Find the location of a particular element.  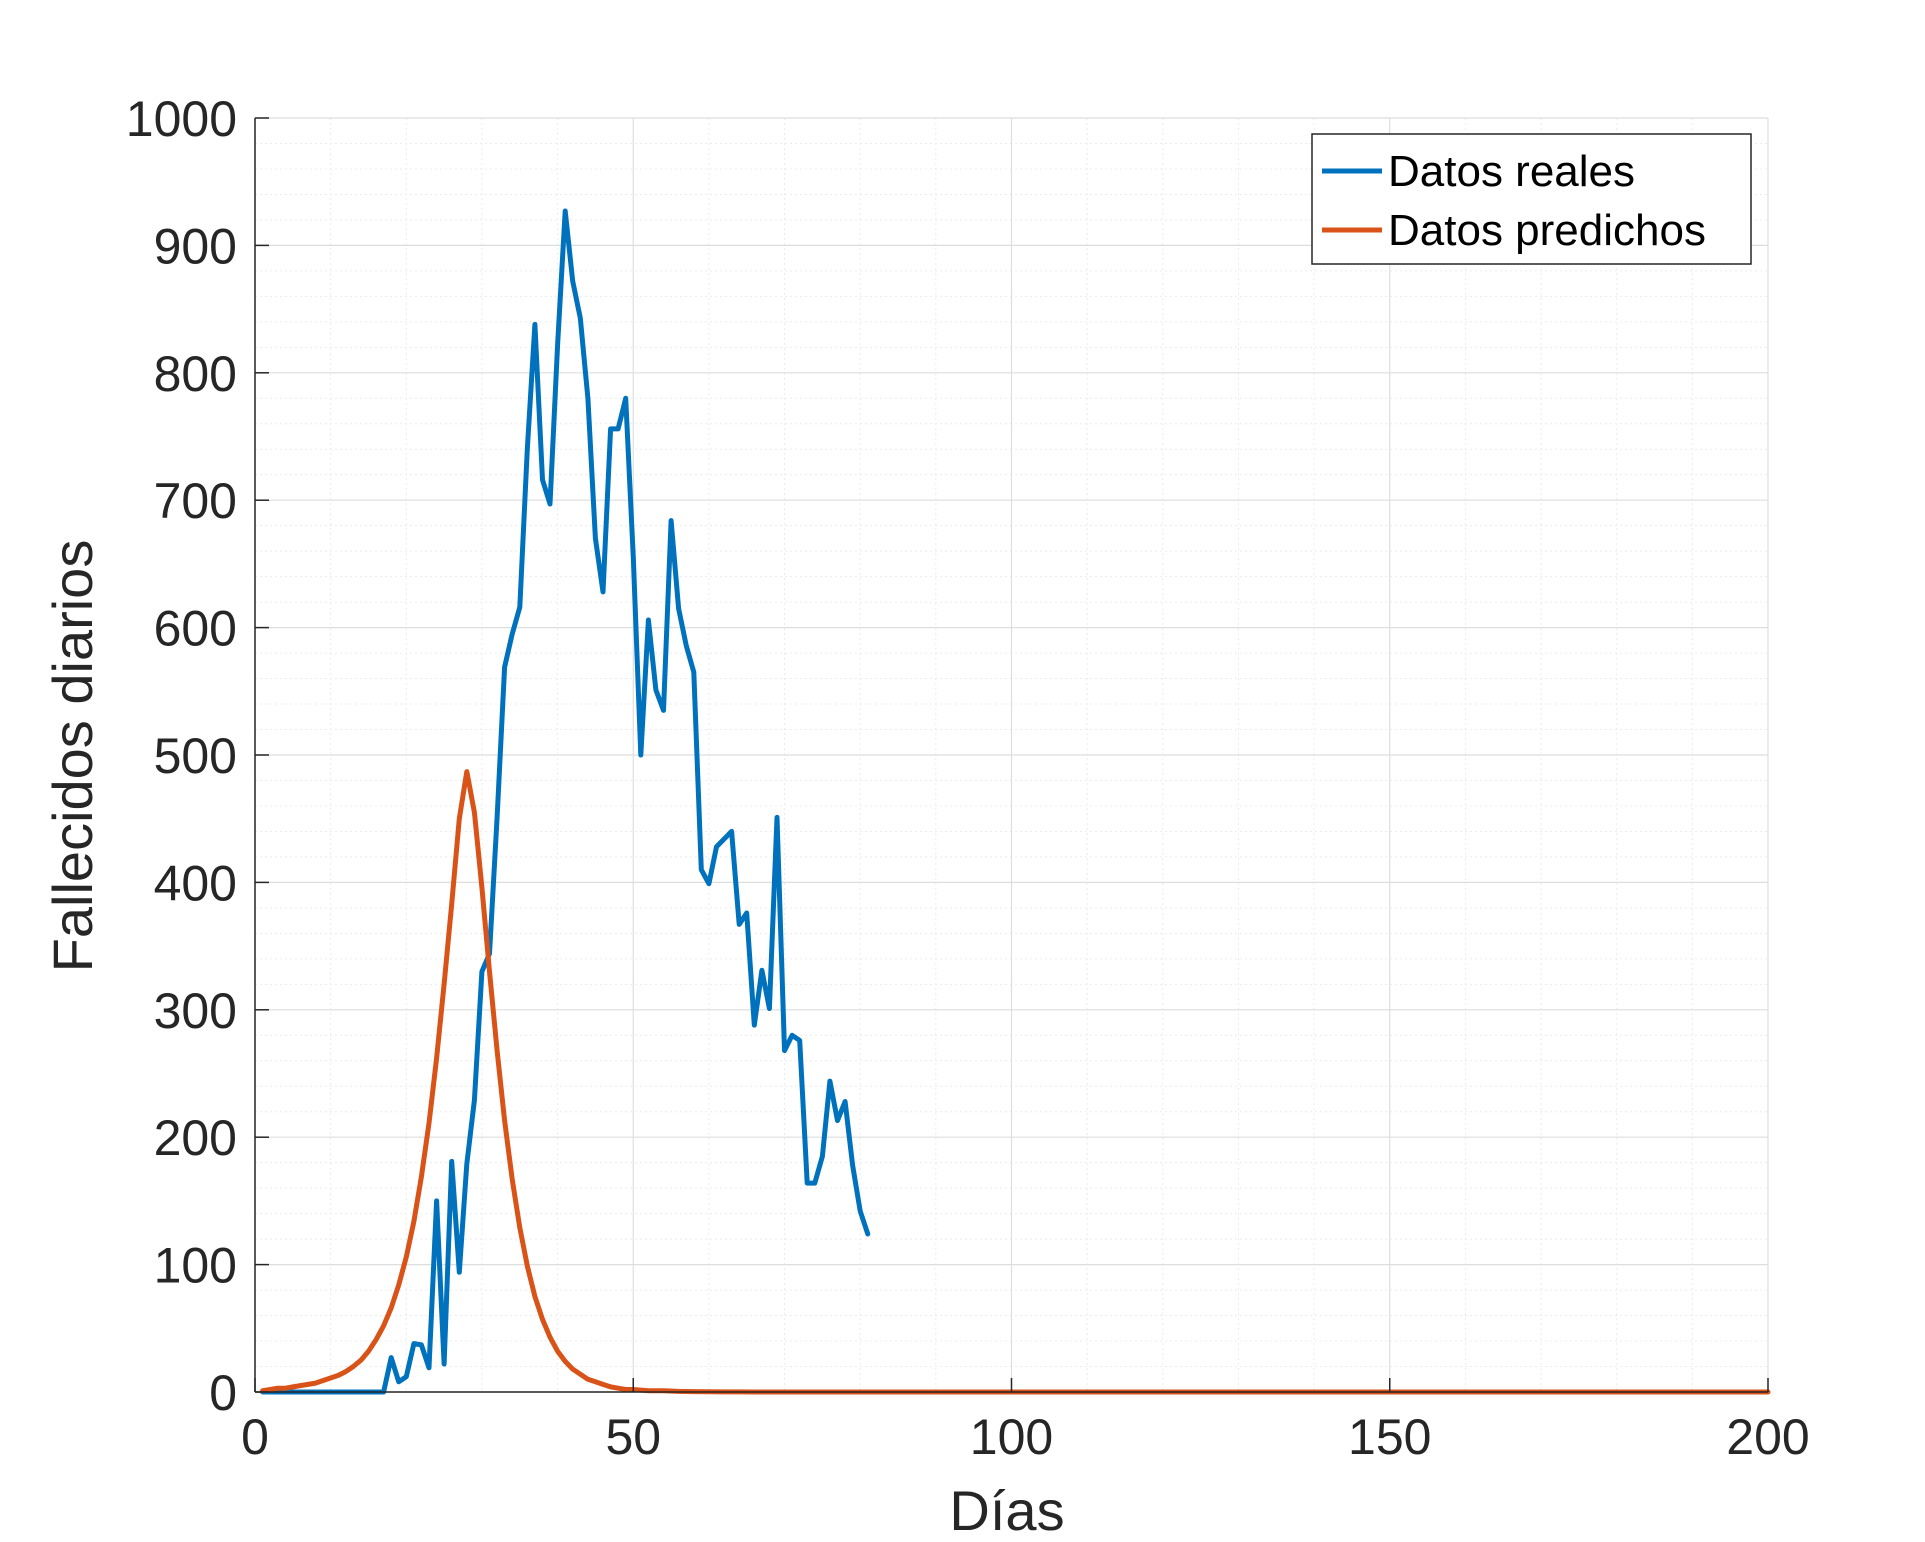

legend: Datos reales Datos predichos is located at coordinates (1531, 199).